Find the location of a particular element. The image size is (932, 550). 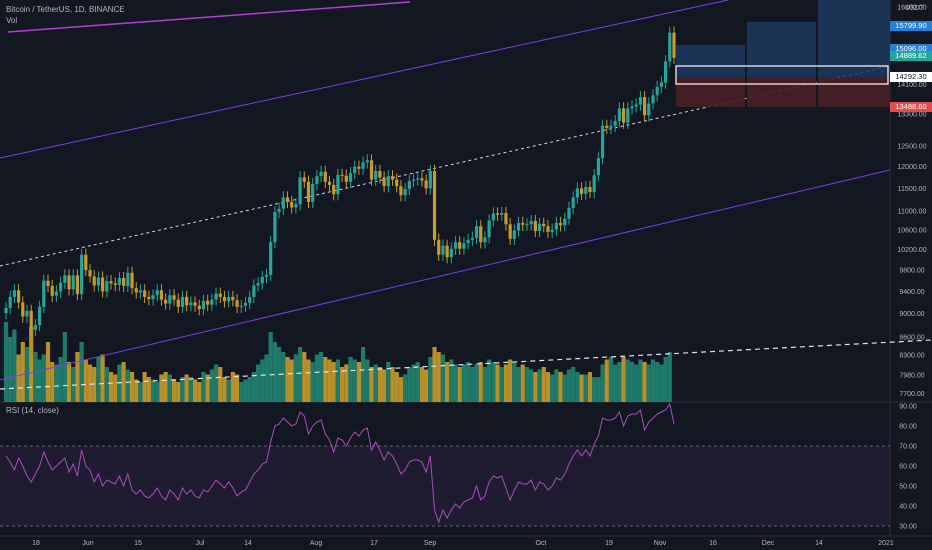

price-tick-label: 8600.00 is located at coordinates (911, 337).